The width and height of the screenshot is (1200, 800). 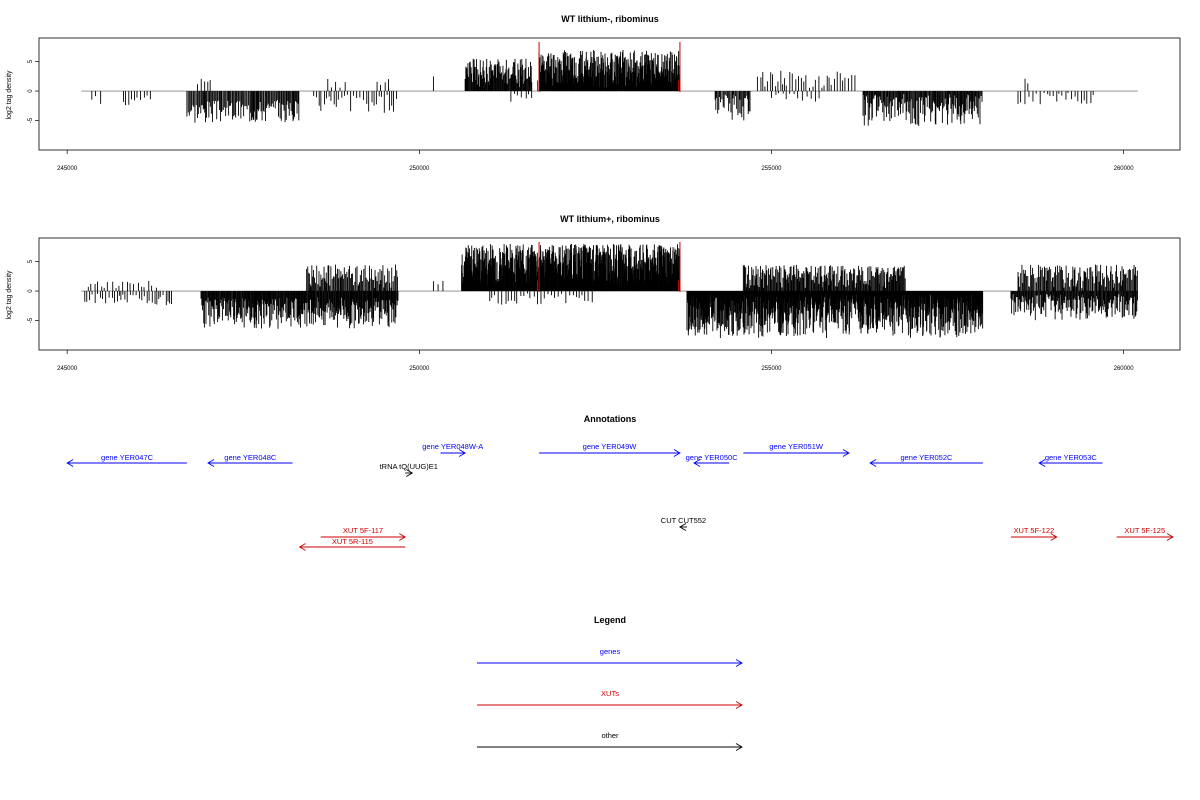 I want to click on feature-label: tRNA tQ(UUG)E1, so click(x=409, y=466).